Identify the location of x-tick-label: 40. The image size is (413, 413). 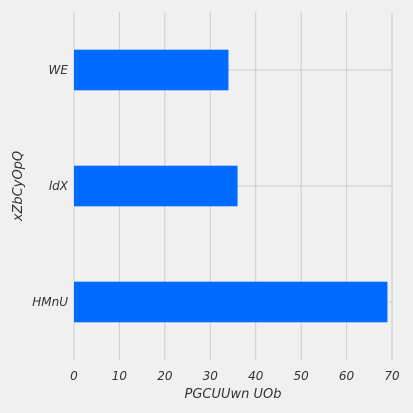
(256, 376).